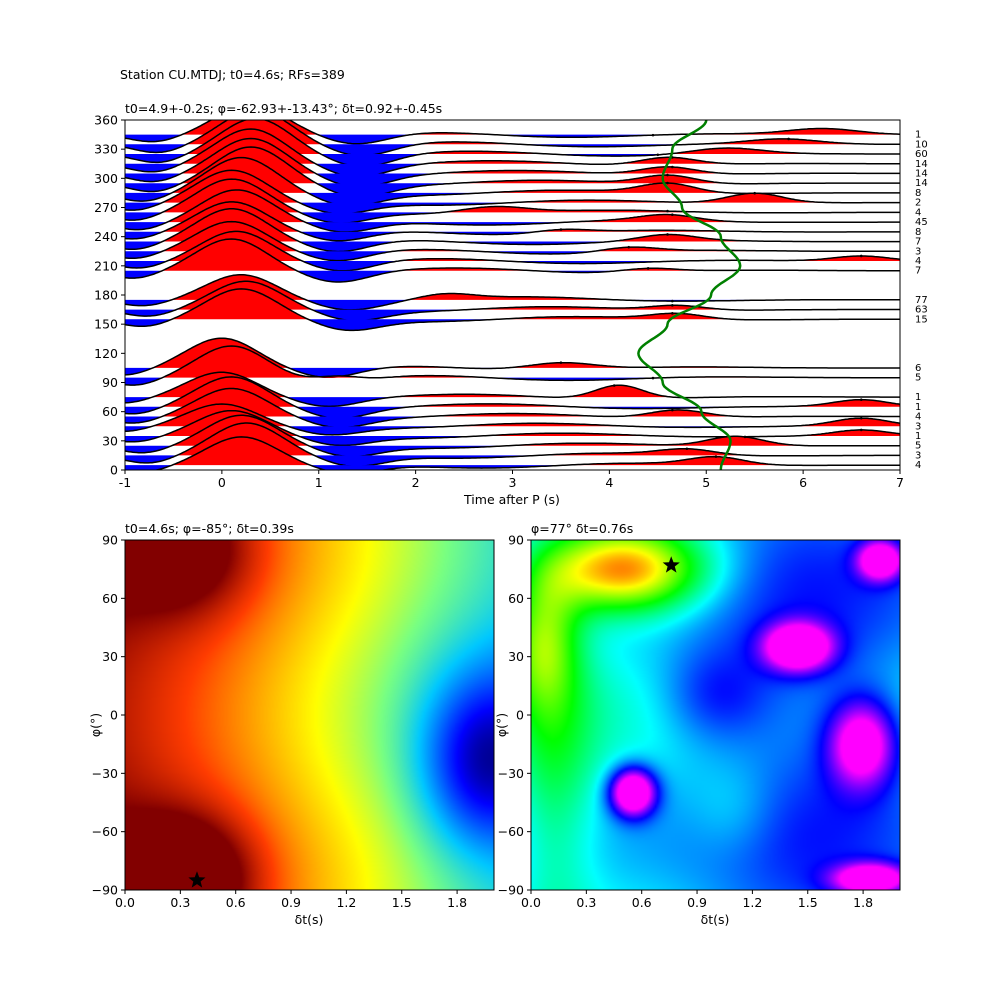 This screenshot has height=1000, width=1000. What do you see at coordinates (309, 919) in the screenshot?
I see `left-map-xlabel: δt(s)` at bounding box center [309, 919].